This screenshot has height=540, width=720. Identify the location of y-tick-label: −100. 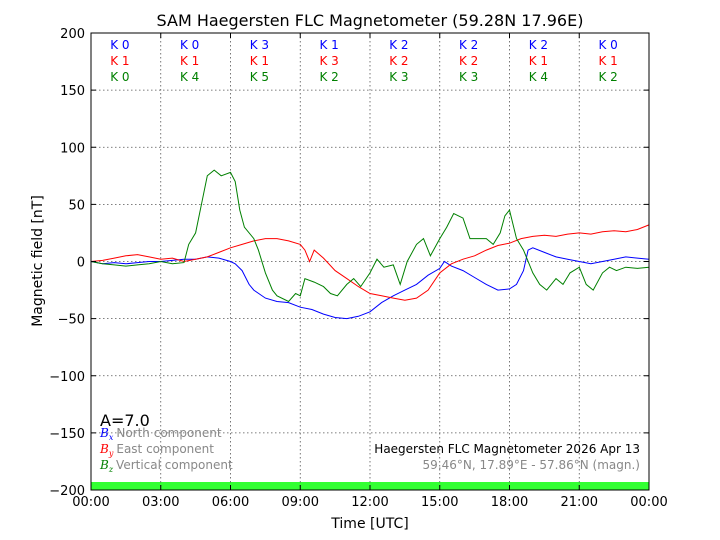
(67, 377).